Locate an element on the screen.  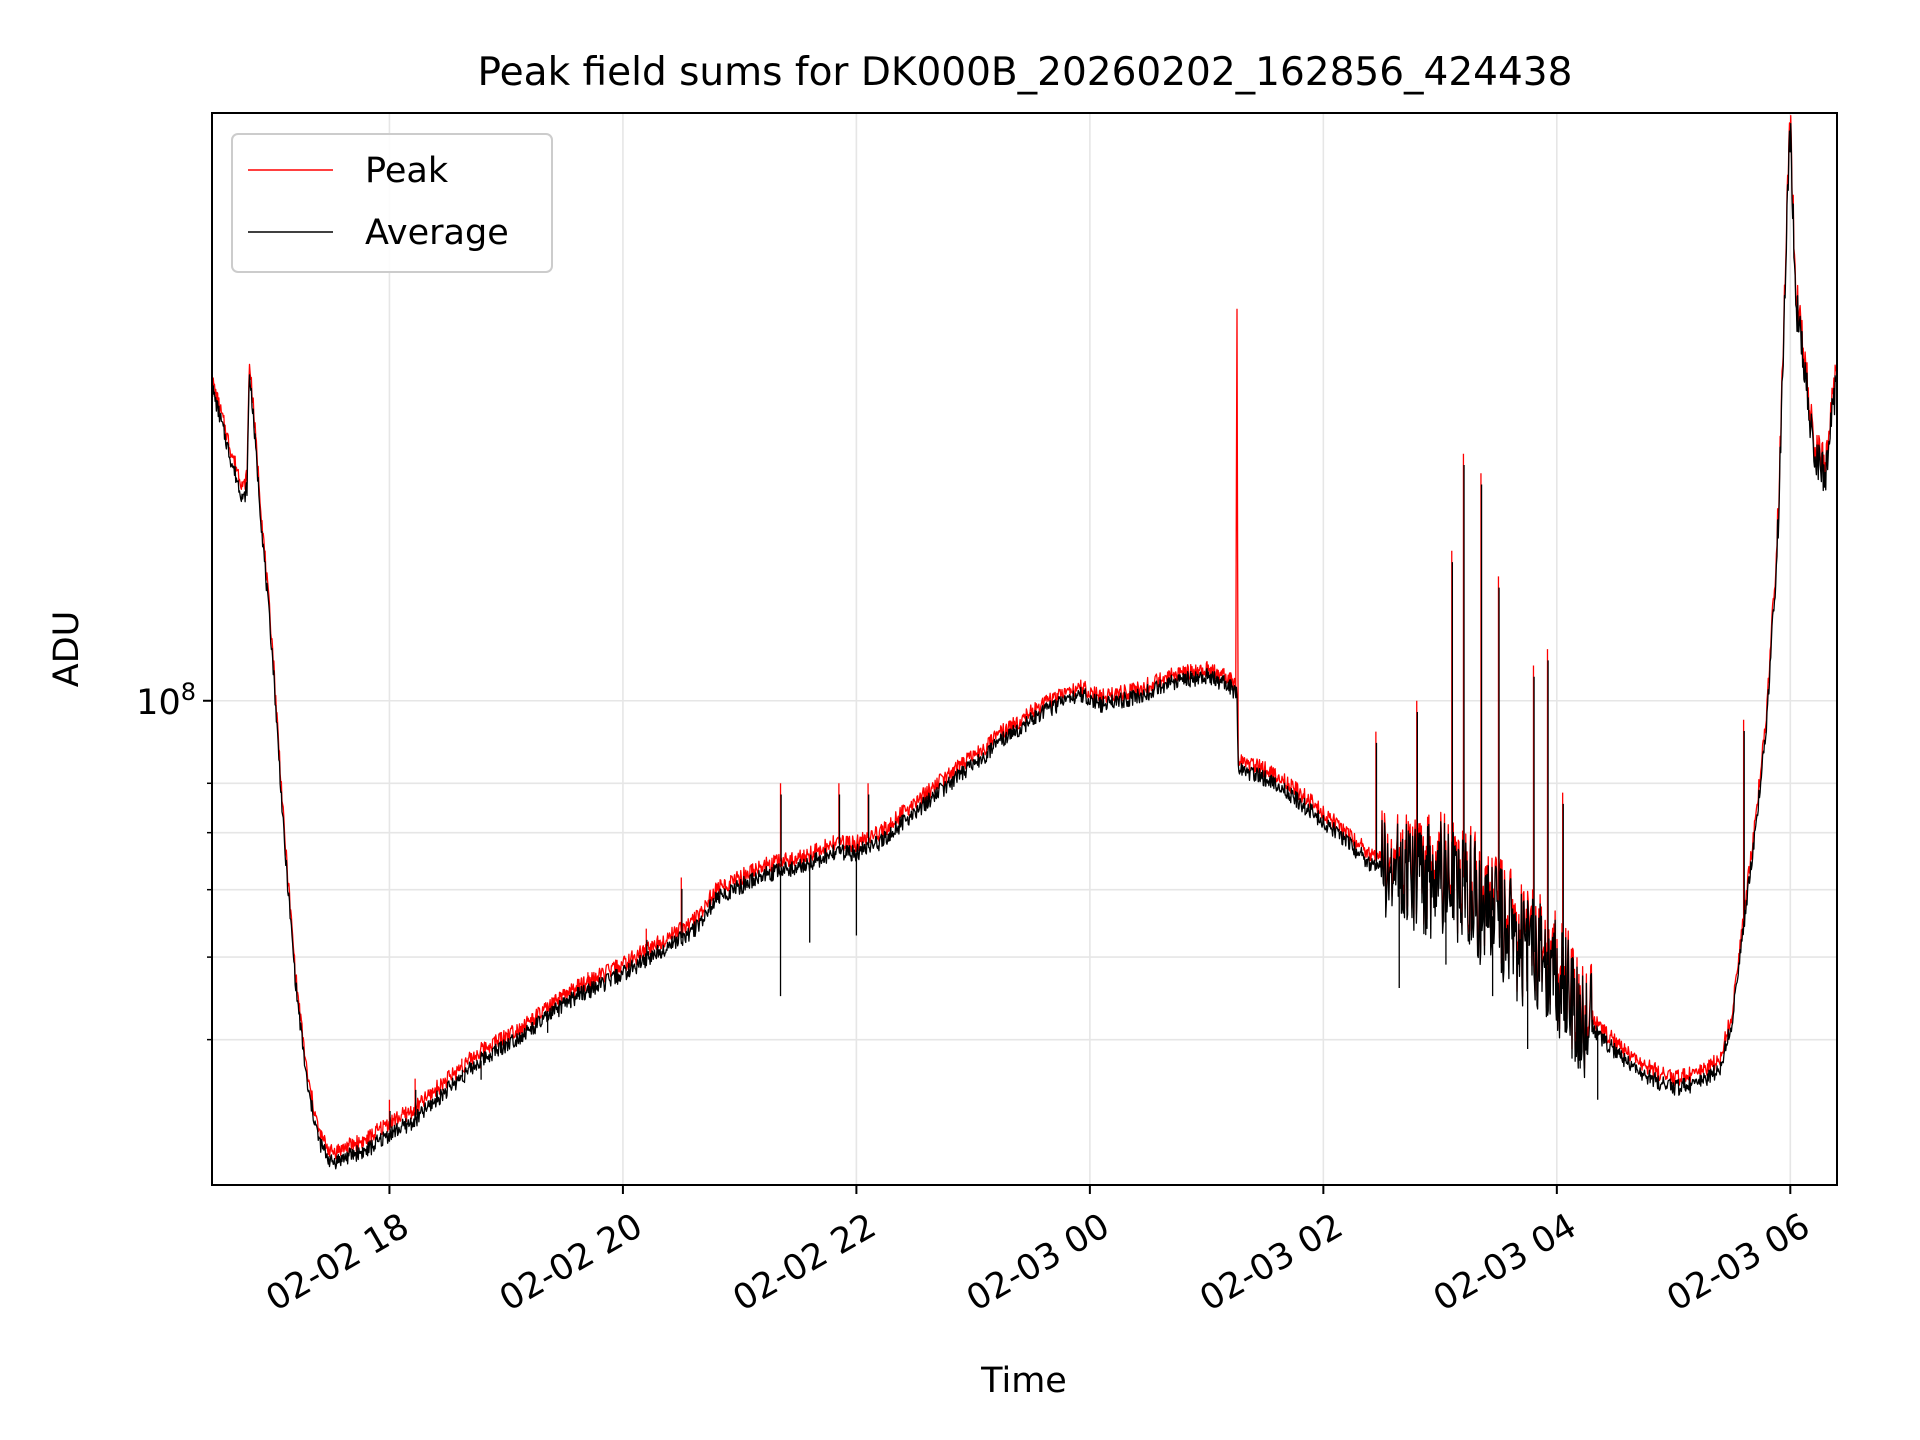
legend: Peak Average is located at coordinates (392, 203).